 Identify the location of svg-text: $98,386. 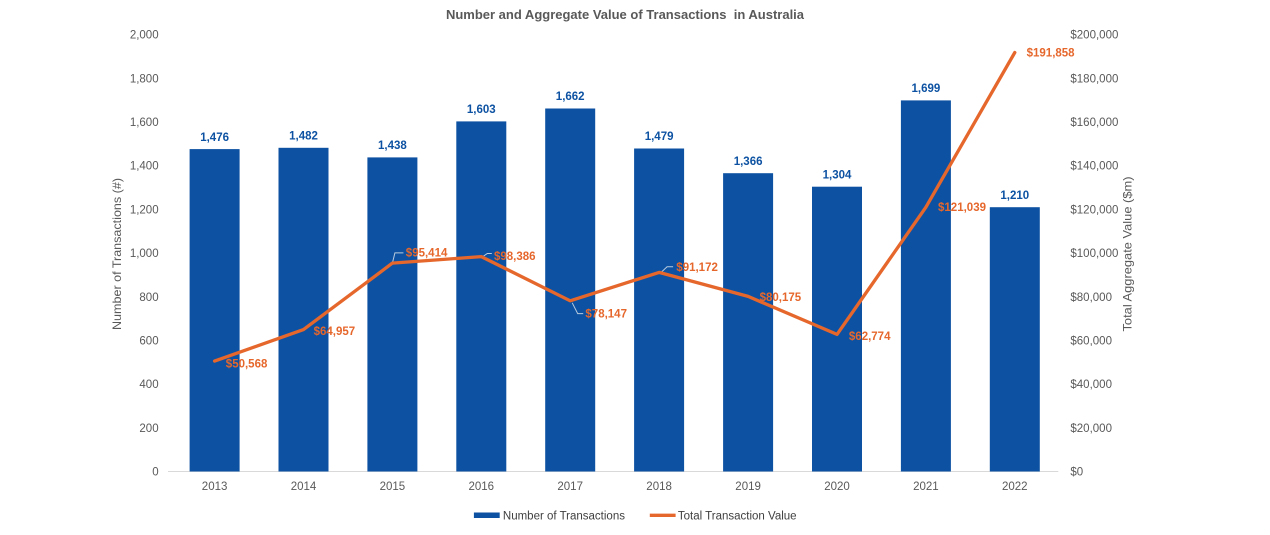
(515, 257).